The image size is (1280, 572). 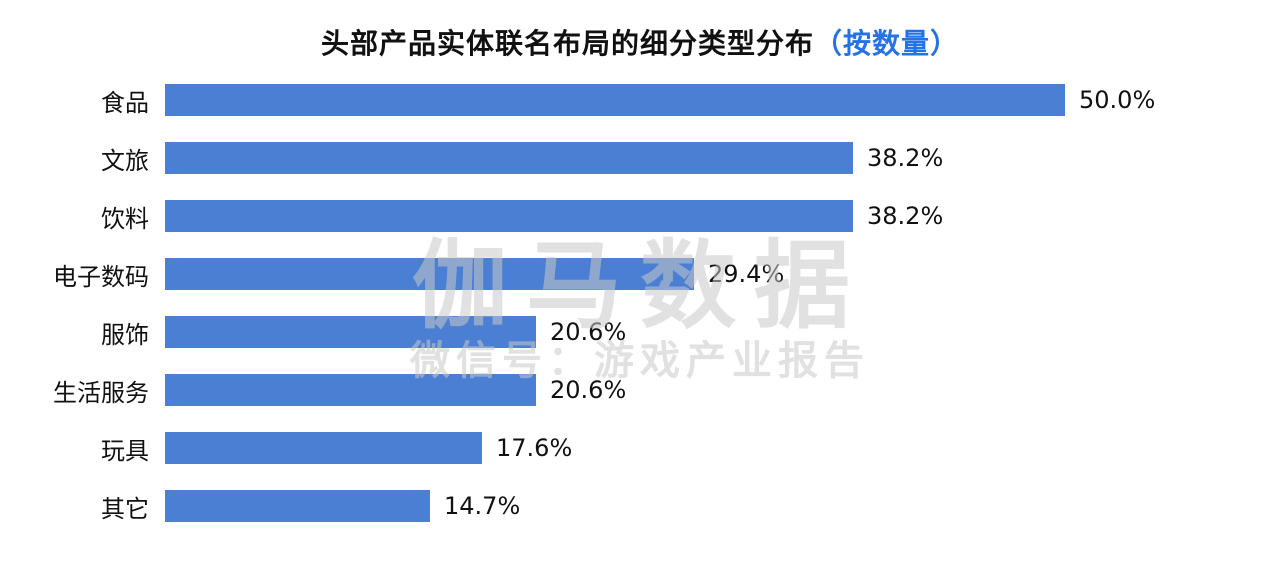 I want to click on category-label: 食品, so click(x=125, y=102).